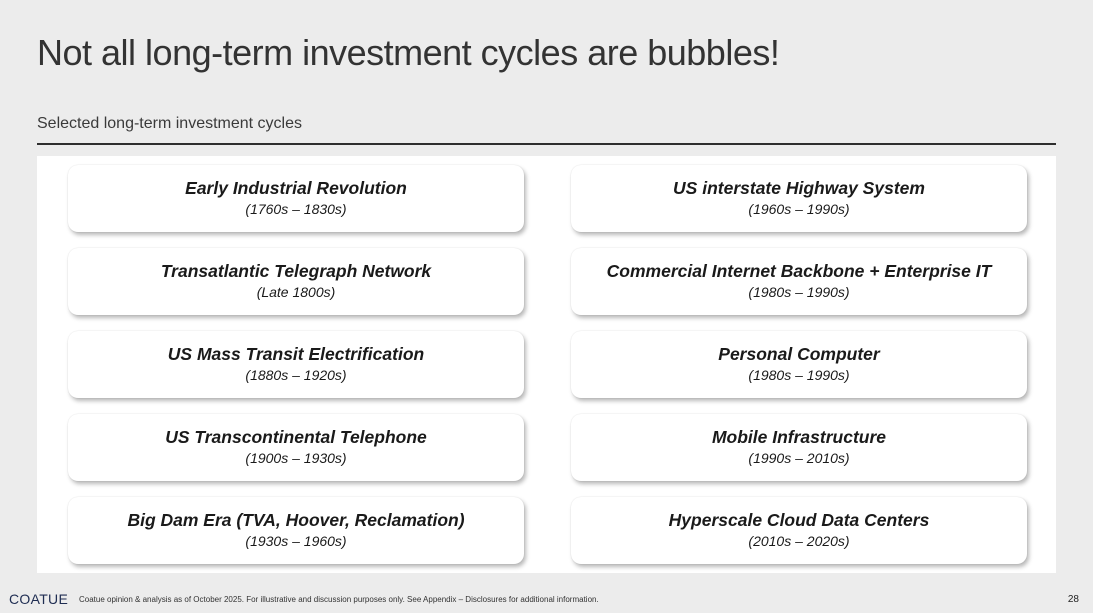  What do you see at coordinates (296, 520) in the screenshot?
I see `cycle-name: Big Dam Era (TVA, Hoover, Reclamation)` at bounding box center [296, 520].